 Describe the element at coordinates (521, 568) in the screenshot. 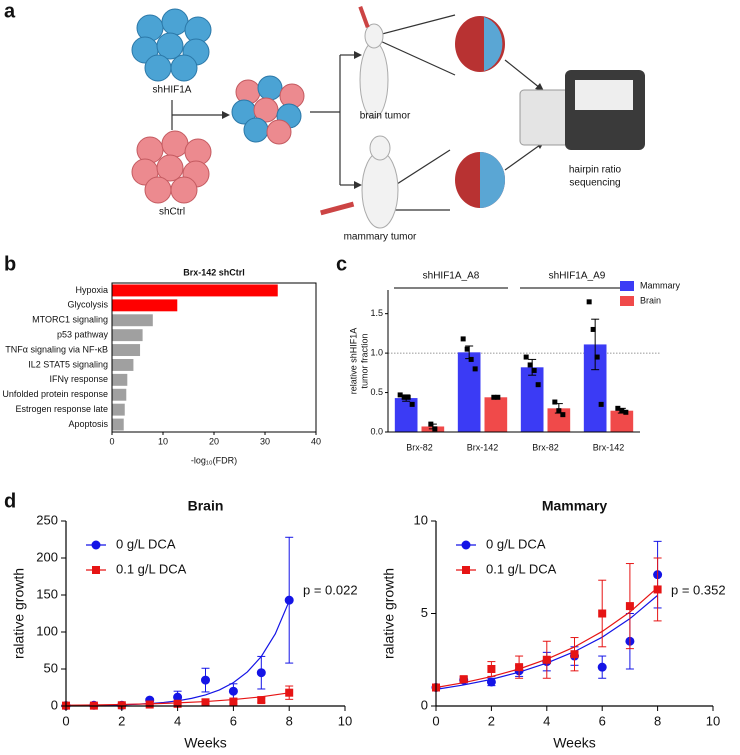

I see `legend-label: 0.1 g/L DCA` at that location.